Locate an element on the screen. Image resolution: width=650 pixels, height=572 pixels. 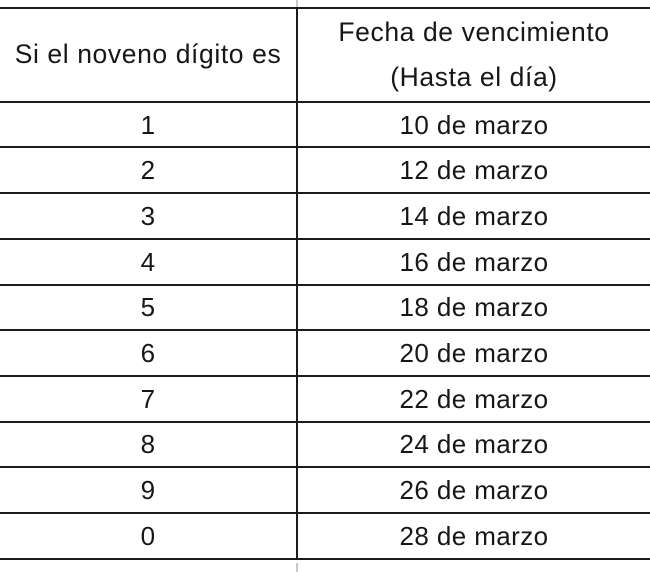
table-row: 5 18 de marzo is located at coordinates (325, 308).